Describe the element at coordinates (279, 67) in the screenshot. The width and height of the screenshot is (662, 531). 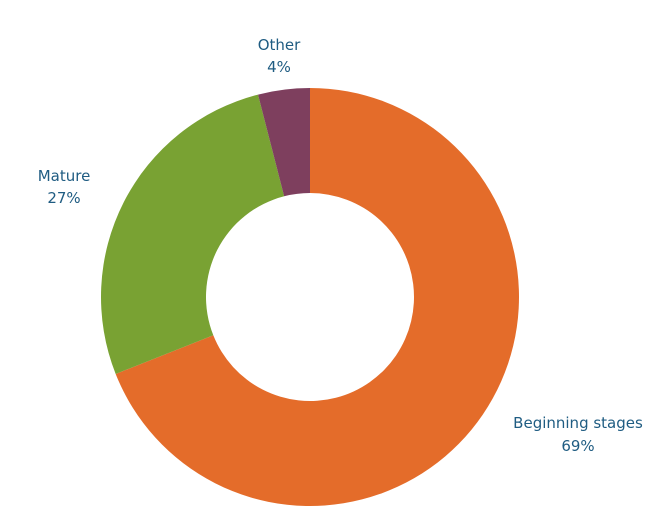
I see `slice-value-other: 4%` at that location.